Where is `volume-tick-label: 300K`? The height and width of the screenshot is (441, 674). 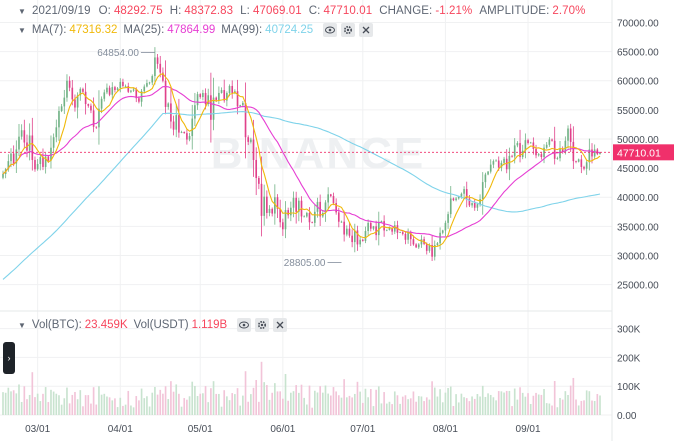
volume-tick-label: 300K is located at coordinates (629, 330).